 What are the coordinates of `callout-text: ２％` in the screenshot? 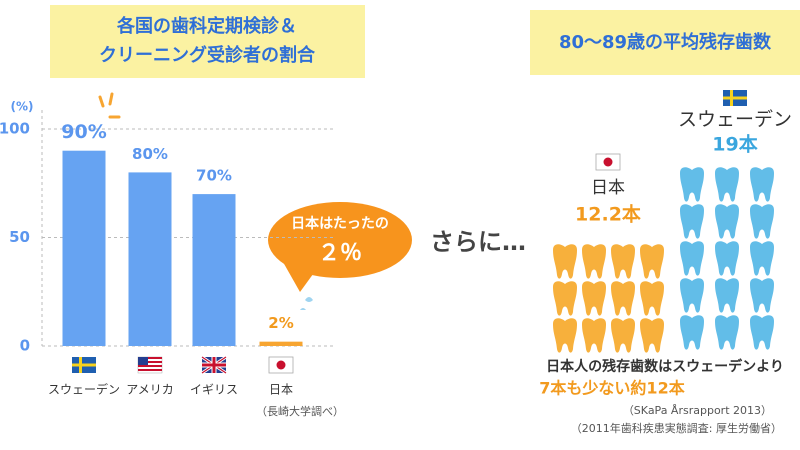 It's located at (340, 253).